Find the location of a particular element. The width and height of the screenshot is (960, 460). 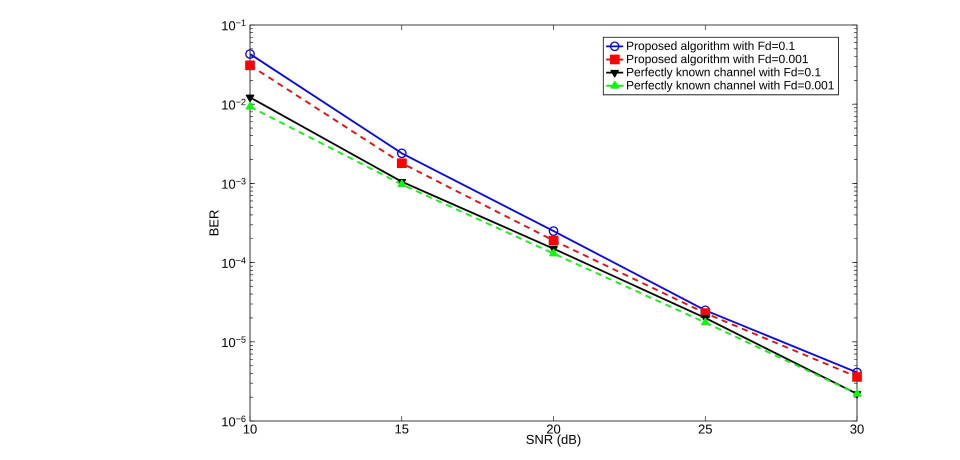

legend-label: Proposed algorithm with Fd=0.1 is located at coordinates (711, 46).